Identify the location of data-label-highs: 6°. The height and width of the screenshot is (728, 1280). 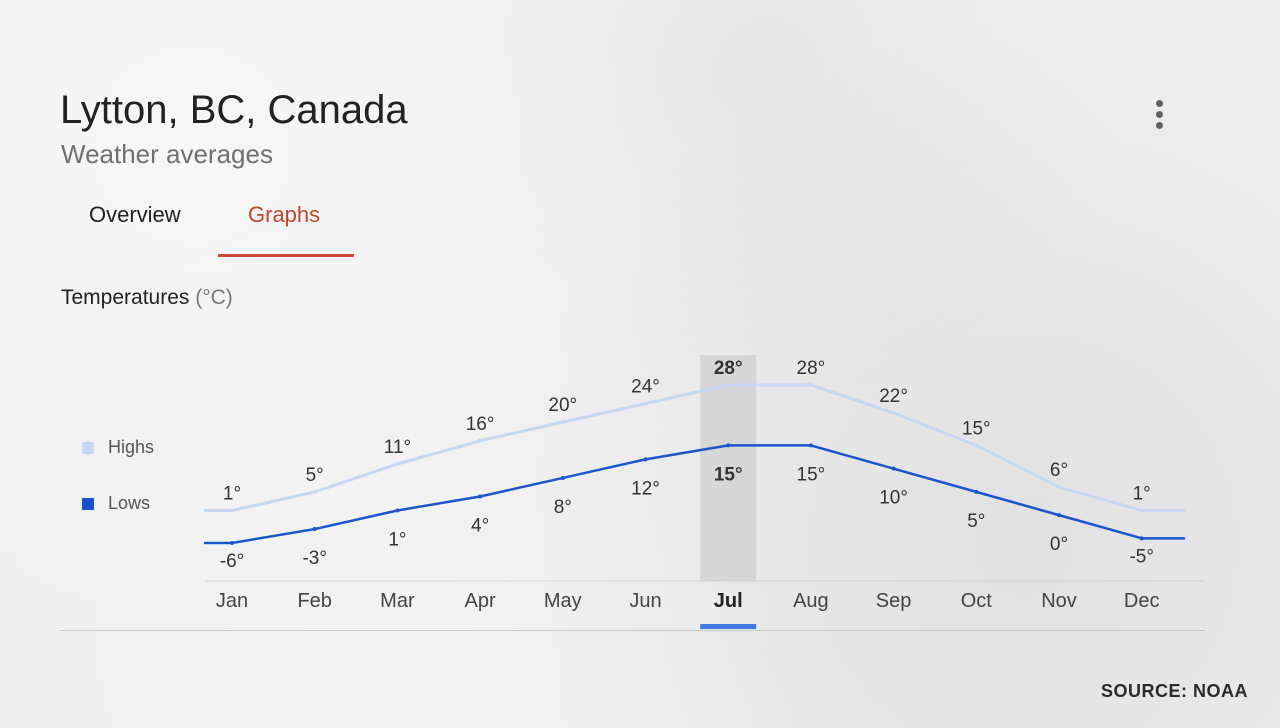
(1059, 470).